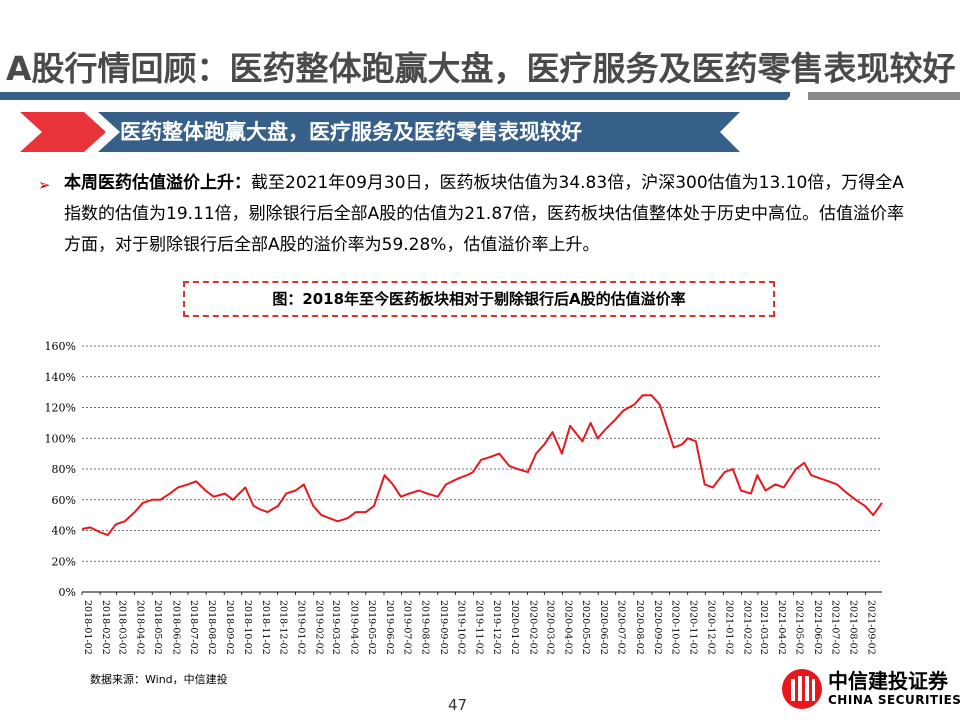  I want to click on figure-title: 图：2018年至今医药板块相对于剔除银行后A股的估值溢价率, so click(479, 299).